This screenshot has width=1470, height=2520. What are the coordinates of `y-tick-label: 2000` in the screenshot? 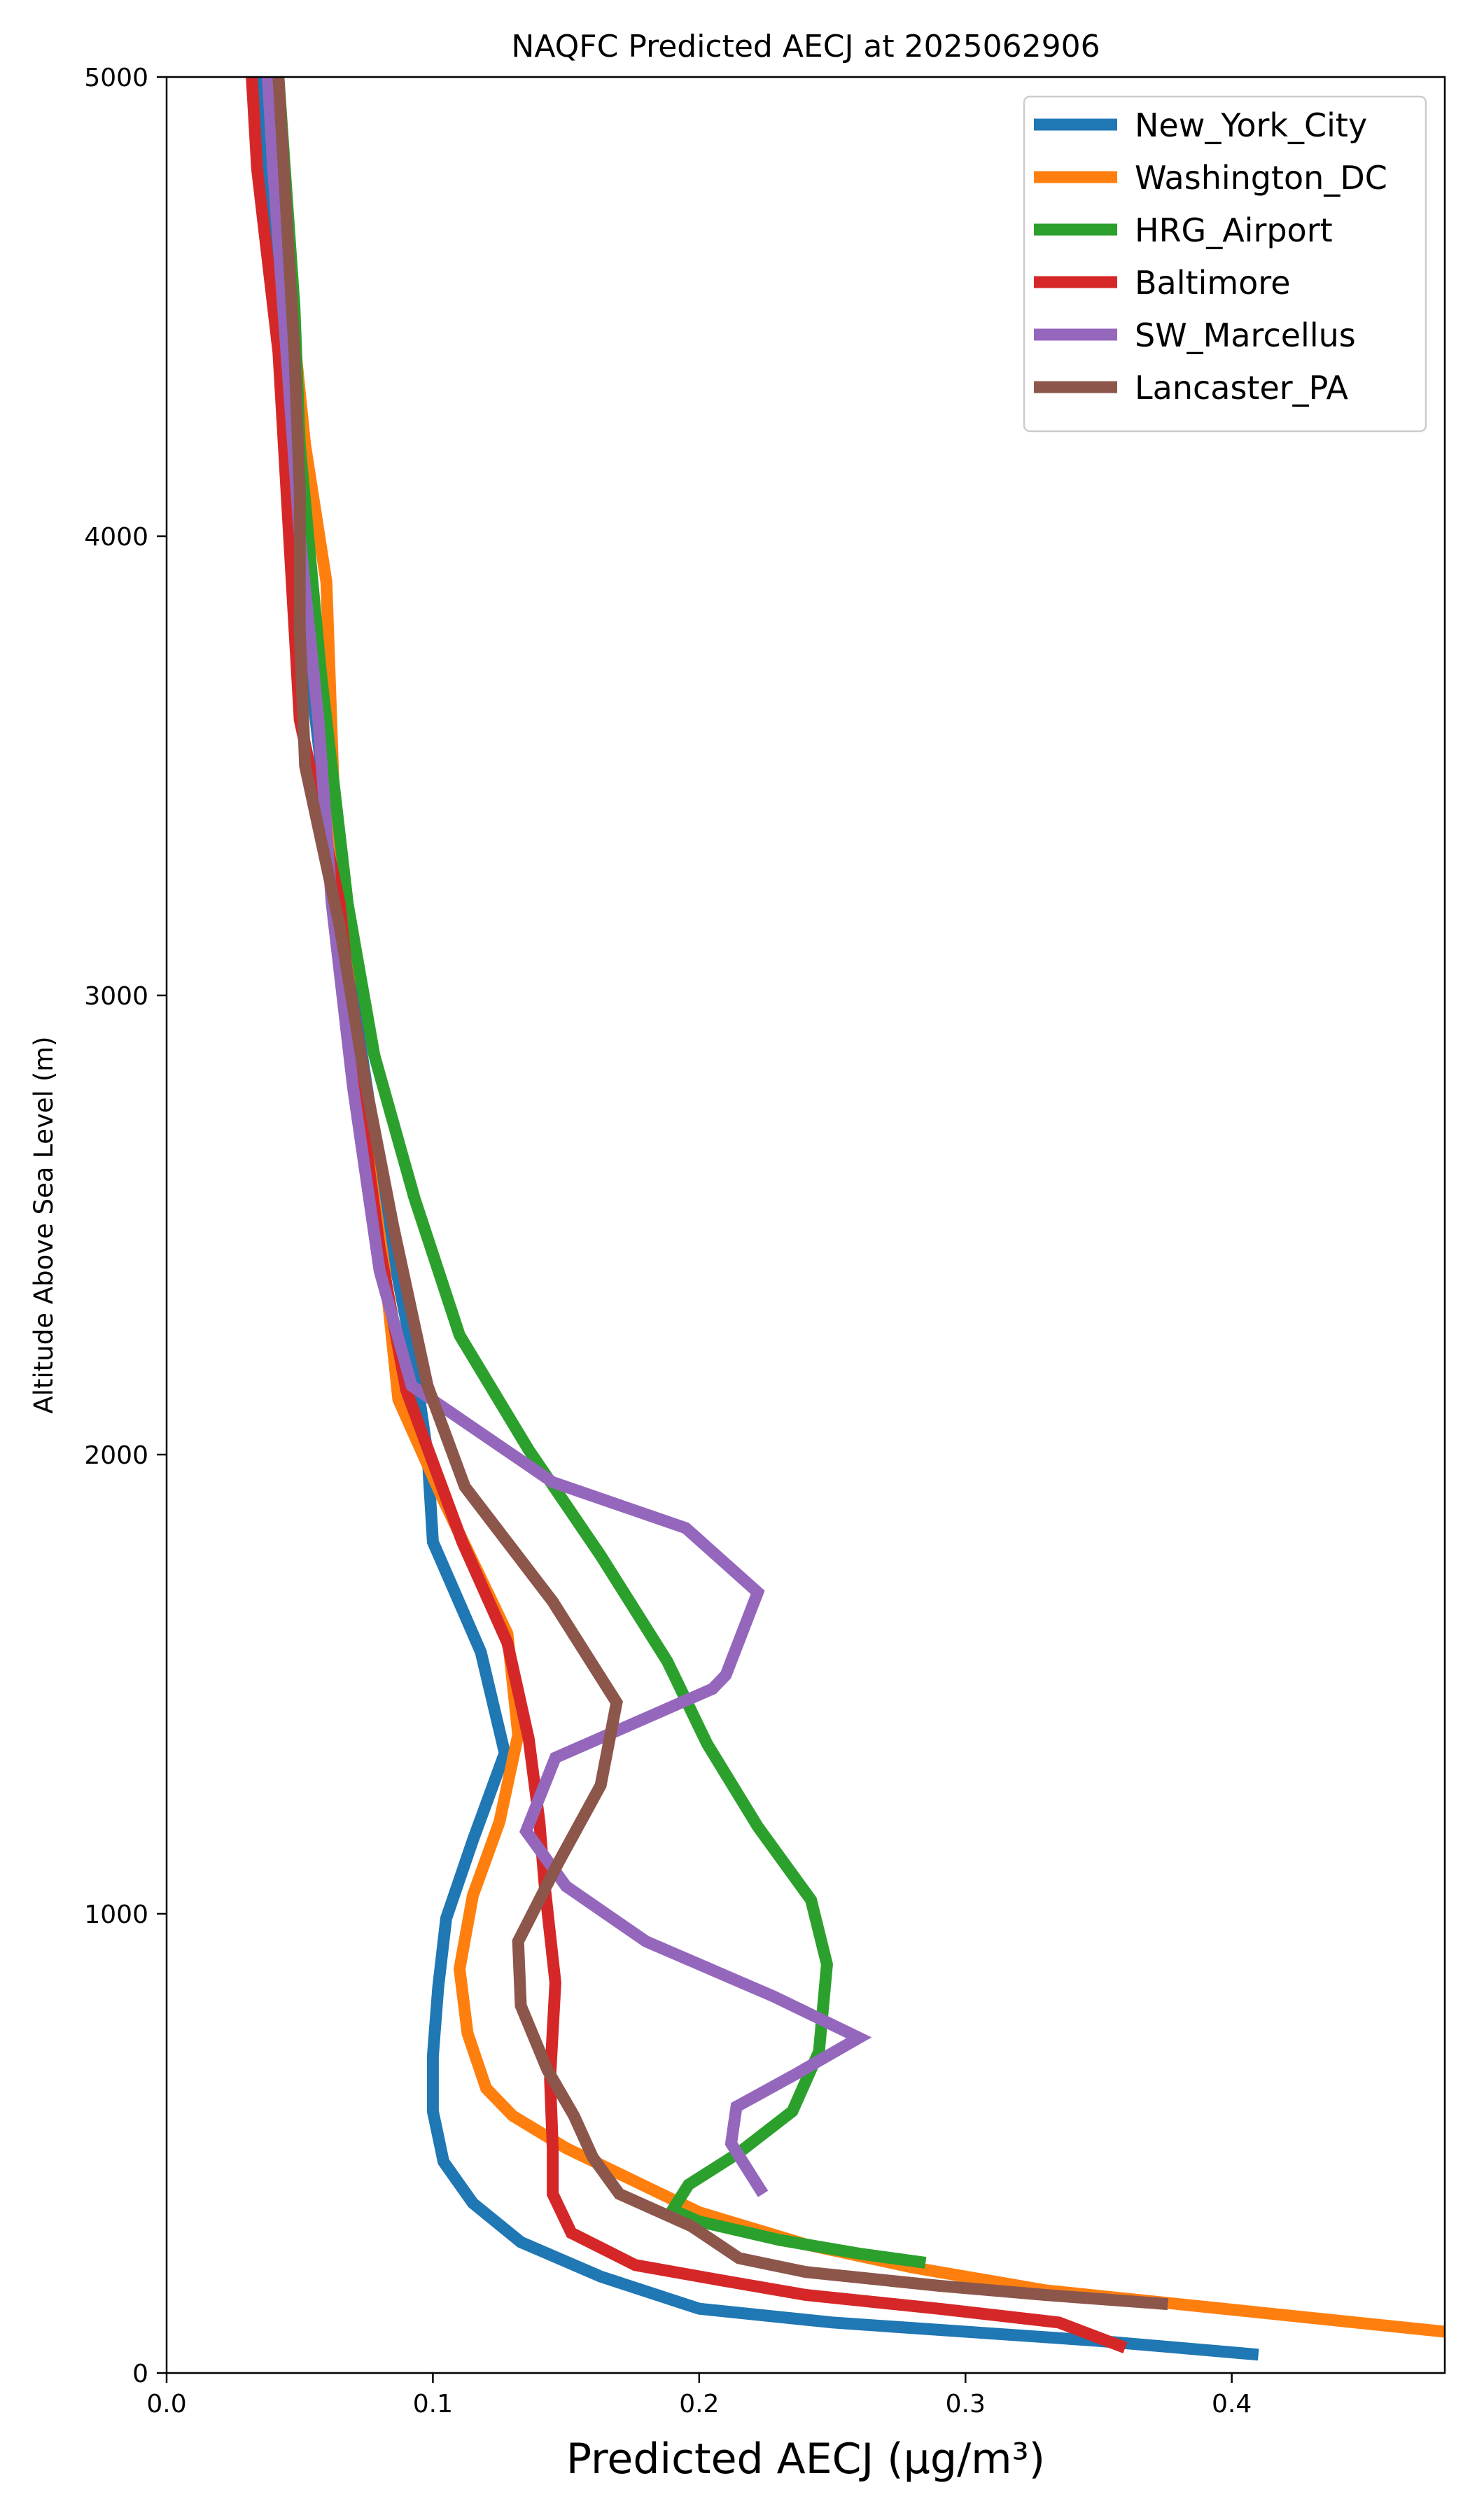 It's located at (116, 1455).